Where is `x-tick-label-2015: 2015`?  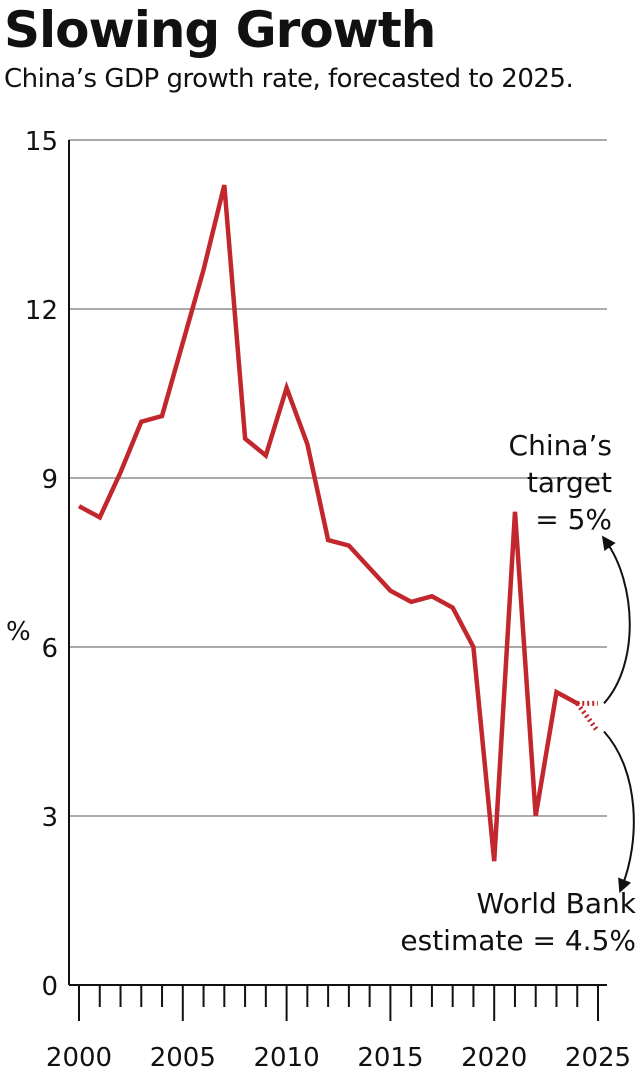
x-tick-label-2015: 2015 is located at coordinates (390, 1058).